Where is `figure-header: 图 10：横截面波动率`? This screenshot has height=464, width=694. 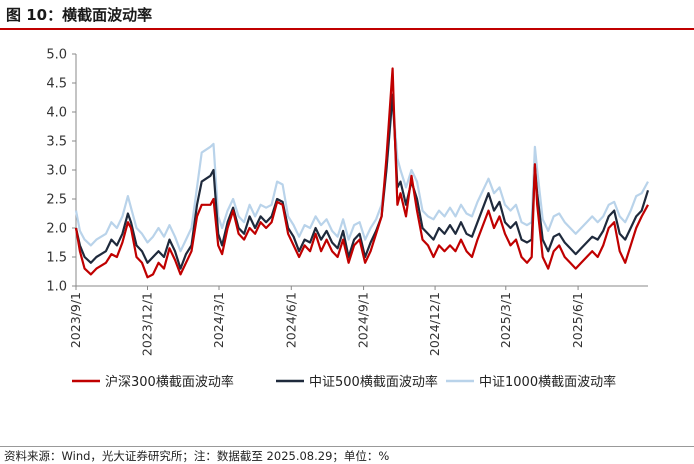
figure-header: 图 10：横截面波动率 is located at coordinates (347, 15).